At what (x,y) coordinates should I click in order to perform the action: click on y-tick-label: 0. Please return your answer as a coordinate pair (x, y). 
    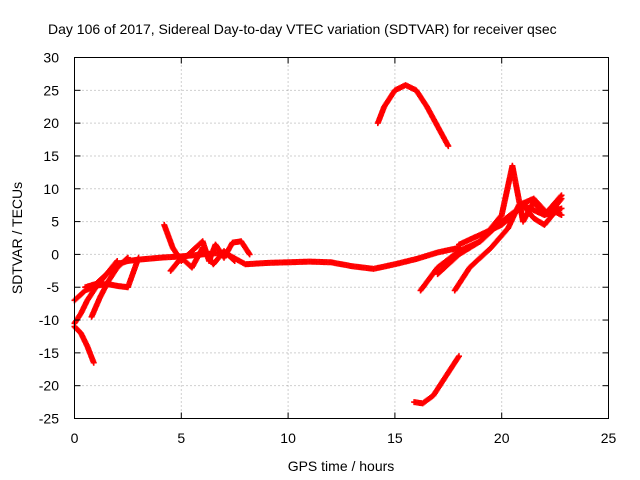
    Looking at the image, I should click on (55, 254).